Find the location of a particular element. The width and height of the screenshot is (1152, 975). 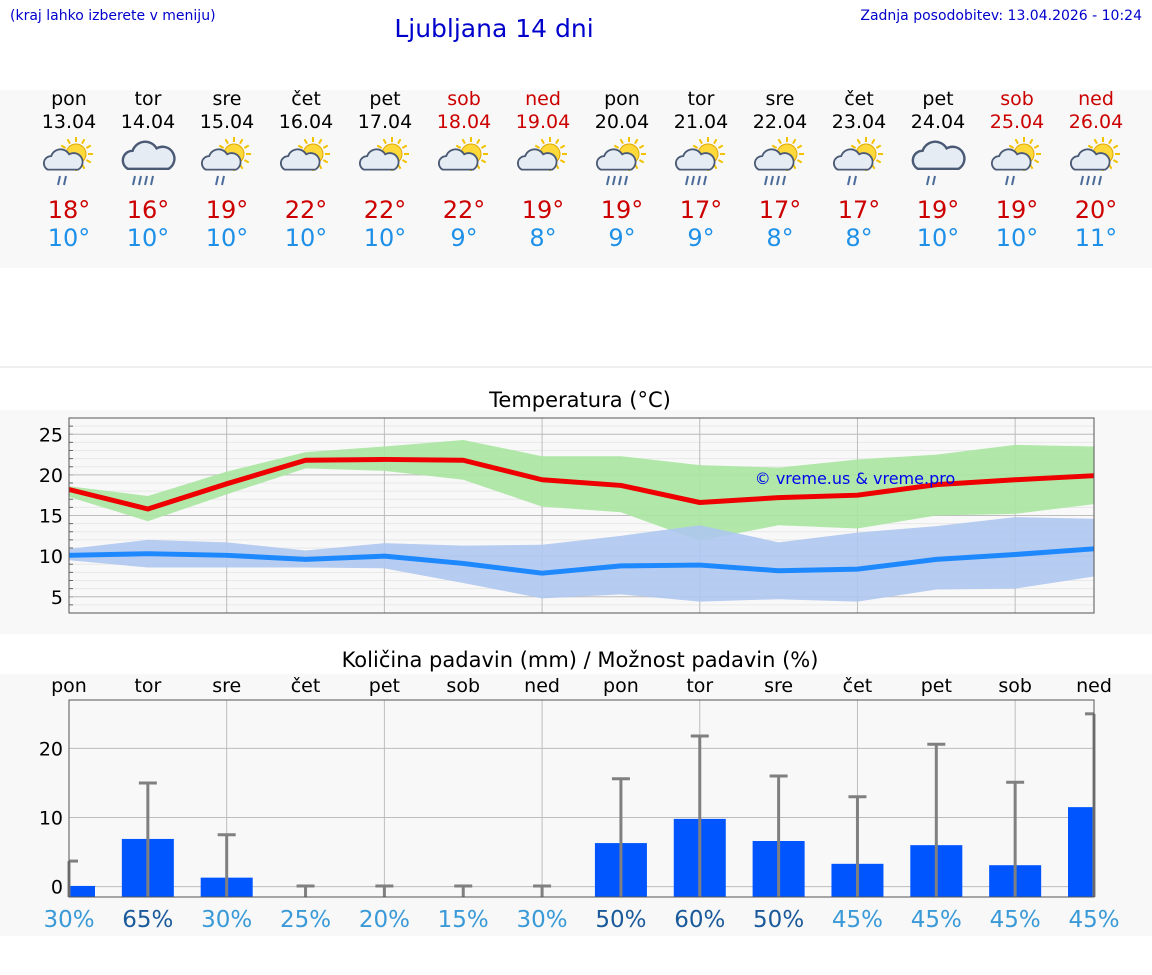

location-hint: (kraj lahko izberete v meniju) is located at coordinates (113, 16).